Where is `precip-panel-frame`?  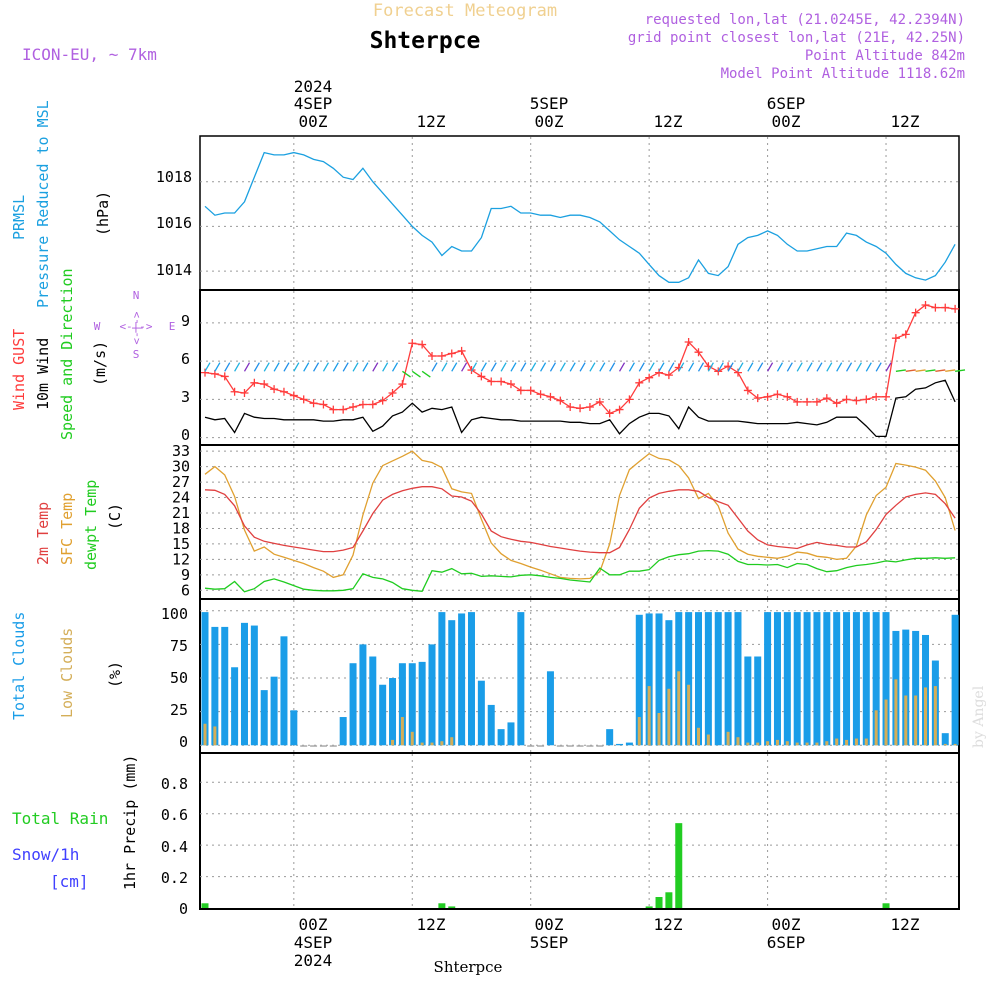 precip-panel-frame is located at coordinates (579, 831).